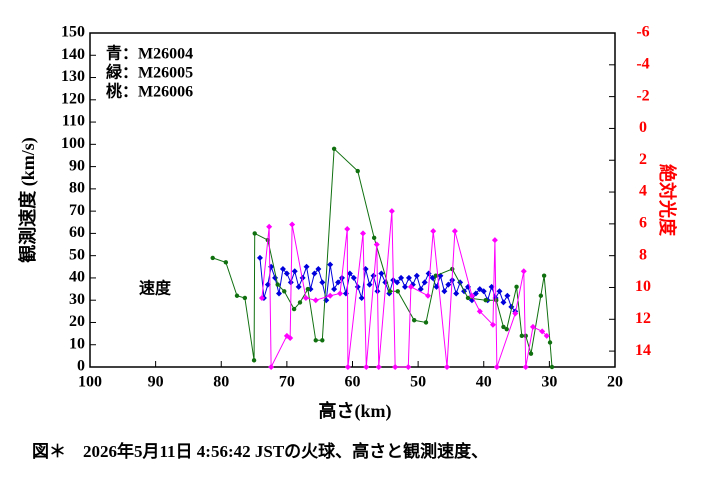 This screenshot has width=722, height=494. What do you see at coordinates (221, 382) in the screenshot?
I see `x-tick-label: 80` at bounding box center [221, 382].